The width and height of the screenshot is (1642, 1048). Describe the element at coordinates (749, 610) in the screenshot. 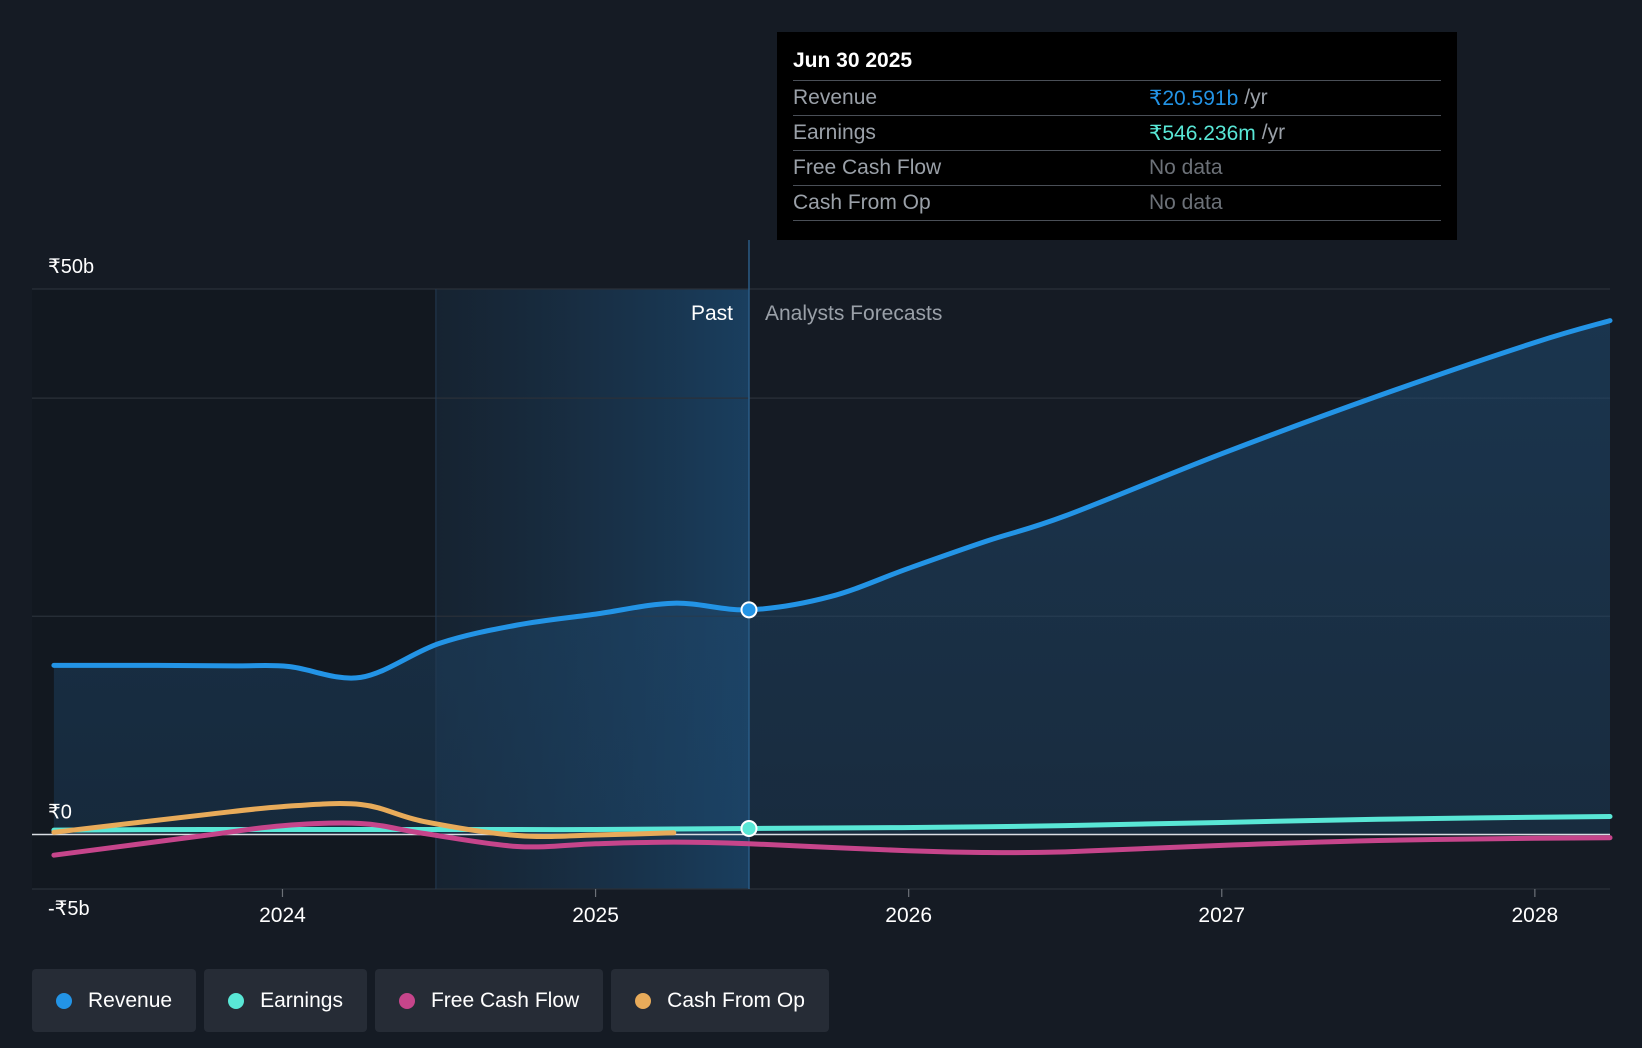

I see `revenue-marker` at that location.